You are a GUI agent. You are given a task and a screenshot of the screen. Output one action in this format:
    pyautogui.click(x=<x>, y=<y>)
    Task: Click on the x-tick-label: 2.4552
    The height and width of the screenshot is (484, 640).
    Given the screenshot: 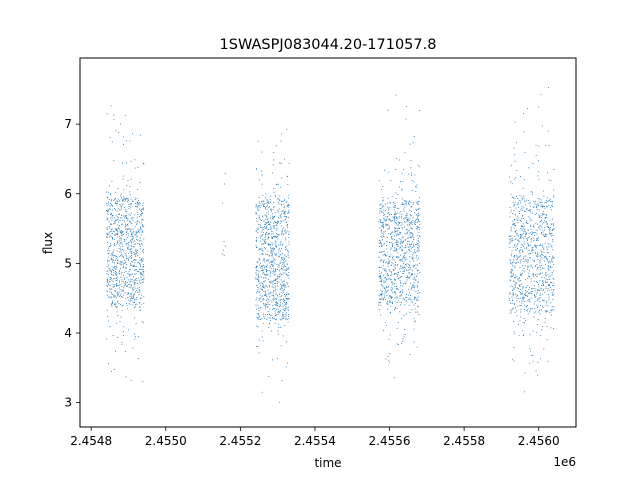 What is the action you would take?
    pyautogui.click(x=240, y=441)
    